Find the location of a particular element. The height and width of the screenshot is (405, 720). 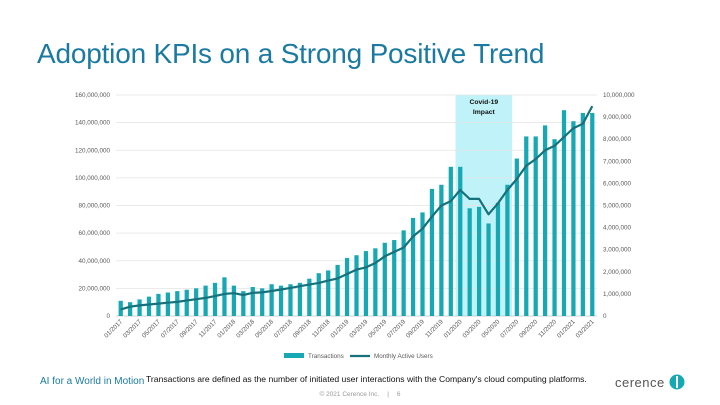

y-right-tick-label: 5,000,000 is located at coordinates (617, 206).